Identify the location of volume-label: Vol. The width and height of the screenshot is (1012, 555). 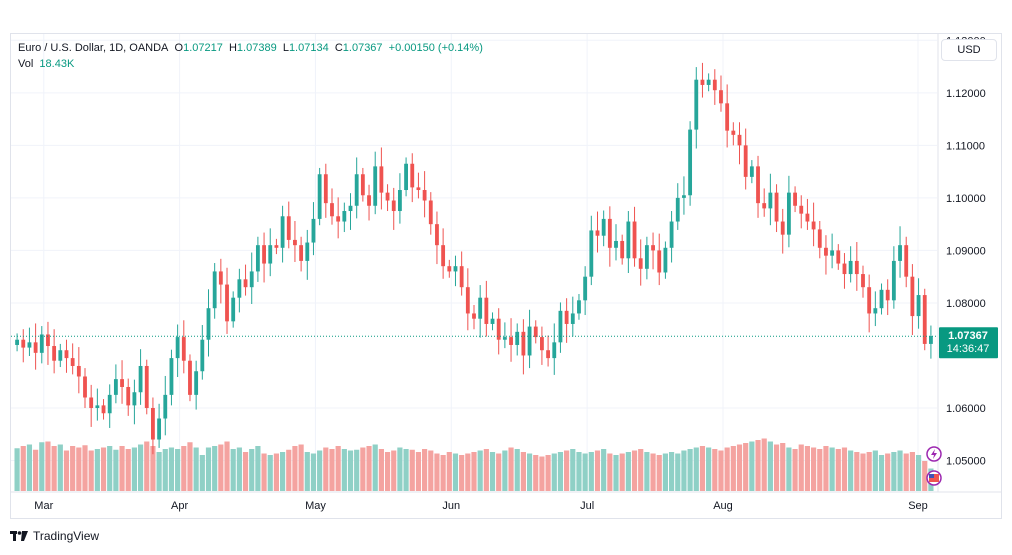
(26, 64).